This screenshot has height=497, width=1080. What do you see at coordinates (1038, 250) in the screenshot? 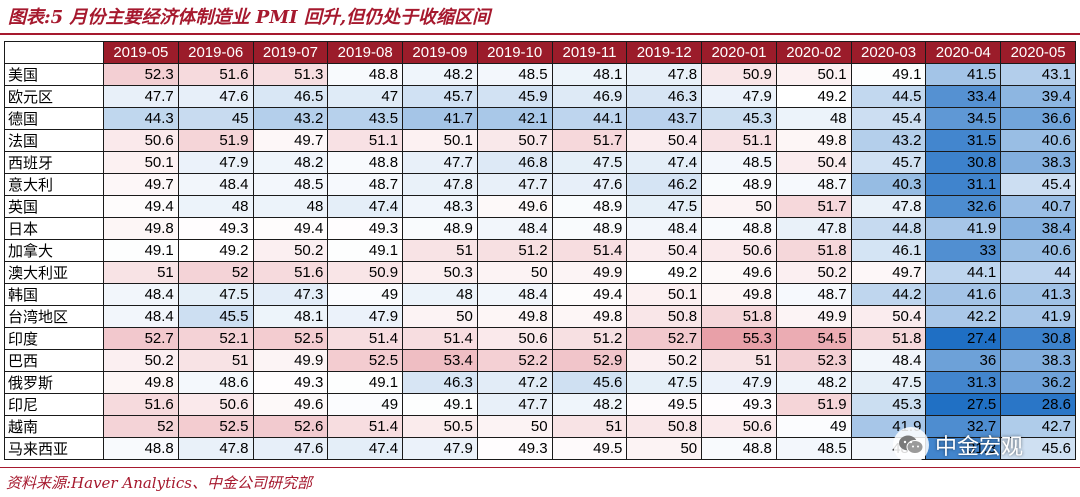
I see `heatmap-cell: 40.6` at bounding box center [1038, 250].